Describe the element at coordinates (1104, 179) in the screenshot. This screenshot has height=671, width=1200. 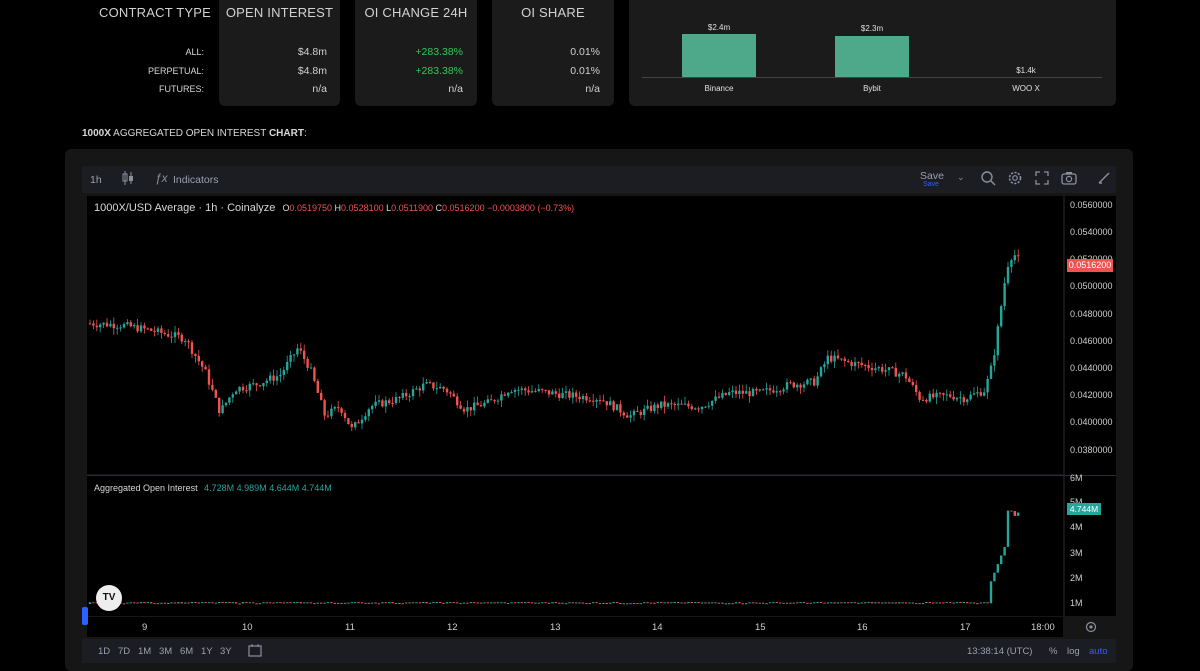
I see `drawing-tools-icon` at that location.